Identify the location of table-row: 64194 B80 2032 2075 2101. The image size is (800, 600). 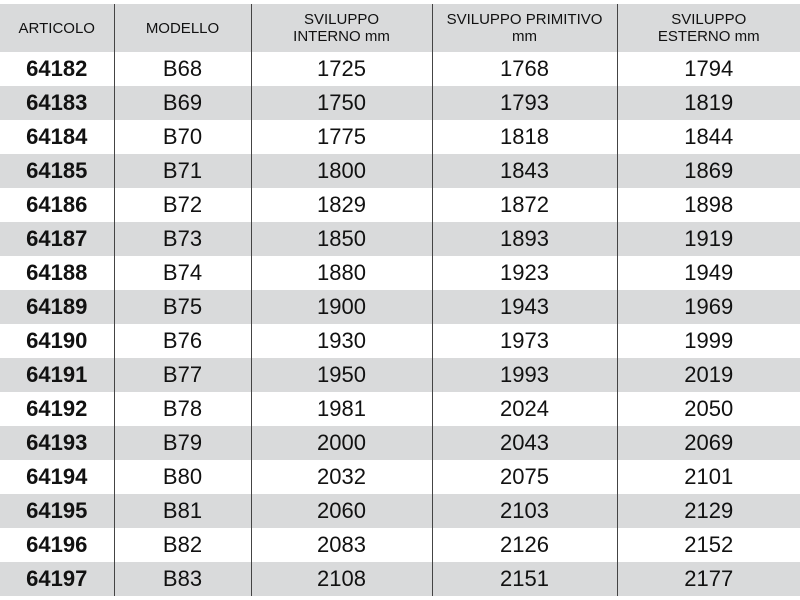
(400, 477).